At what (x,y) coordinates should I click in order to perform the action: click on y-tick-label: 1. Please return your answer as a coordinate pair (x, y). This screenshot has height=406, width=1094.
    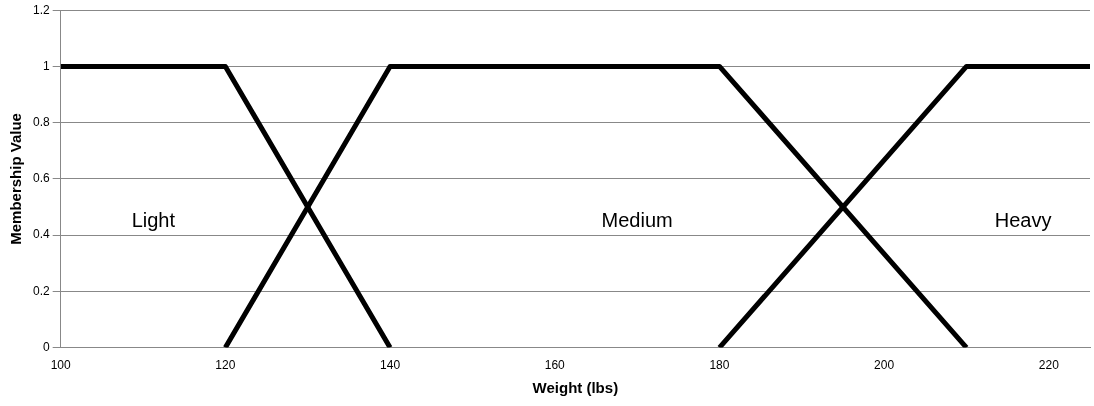
    Looking at the image, I should click on (46, 65).